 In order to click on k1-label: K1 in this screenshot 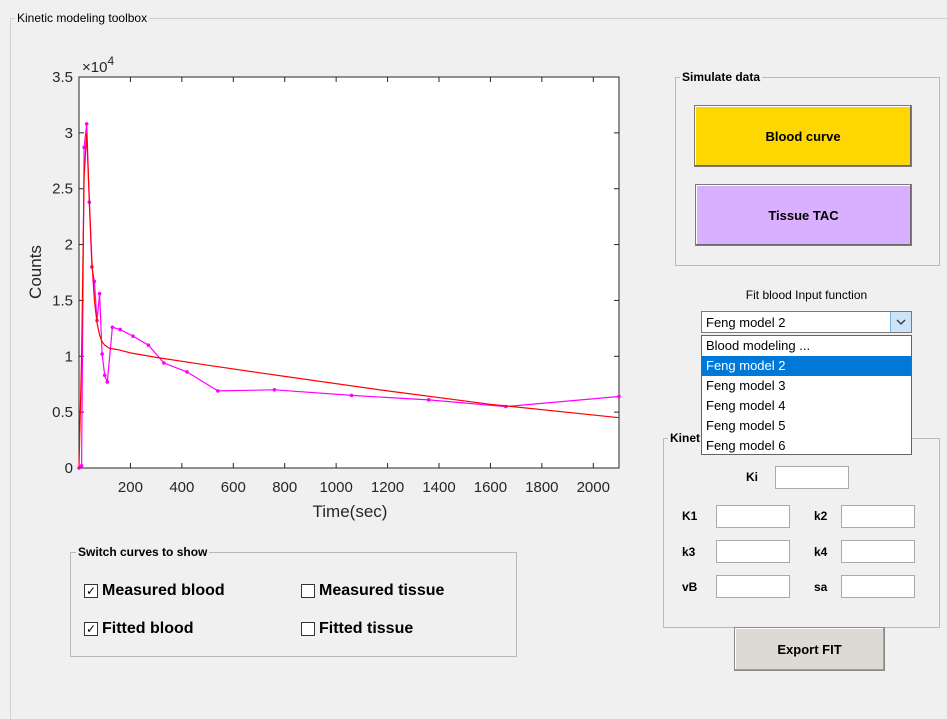, I will do `click(690, 516)`.